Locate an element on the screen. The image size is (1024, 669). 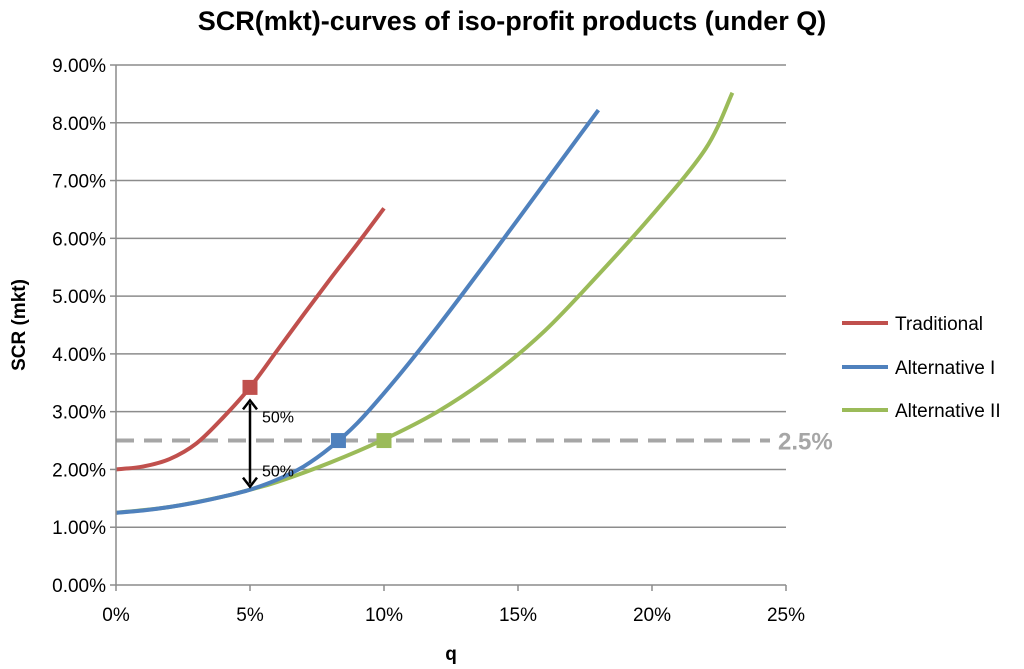
y-axis-title: SCR (mkt) is located at coordinates (19, 325).